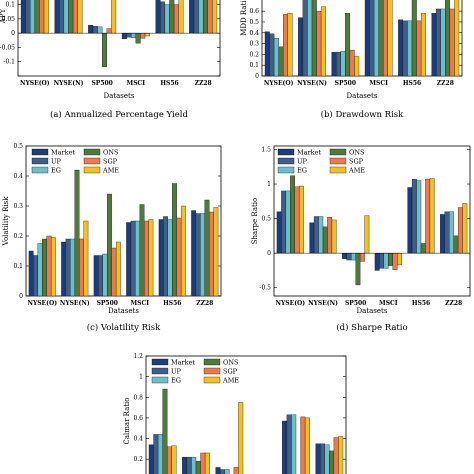  What do you see at coordinates (362, 96) in the screenshot?
I see `x-axis-label: Datasets` at bounding box center [362, 96].